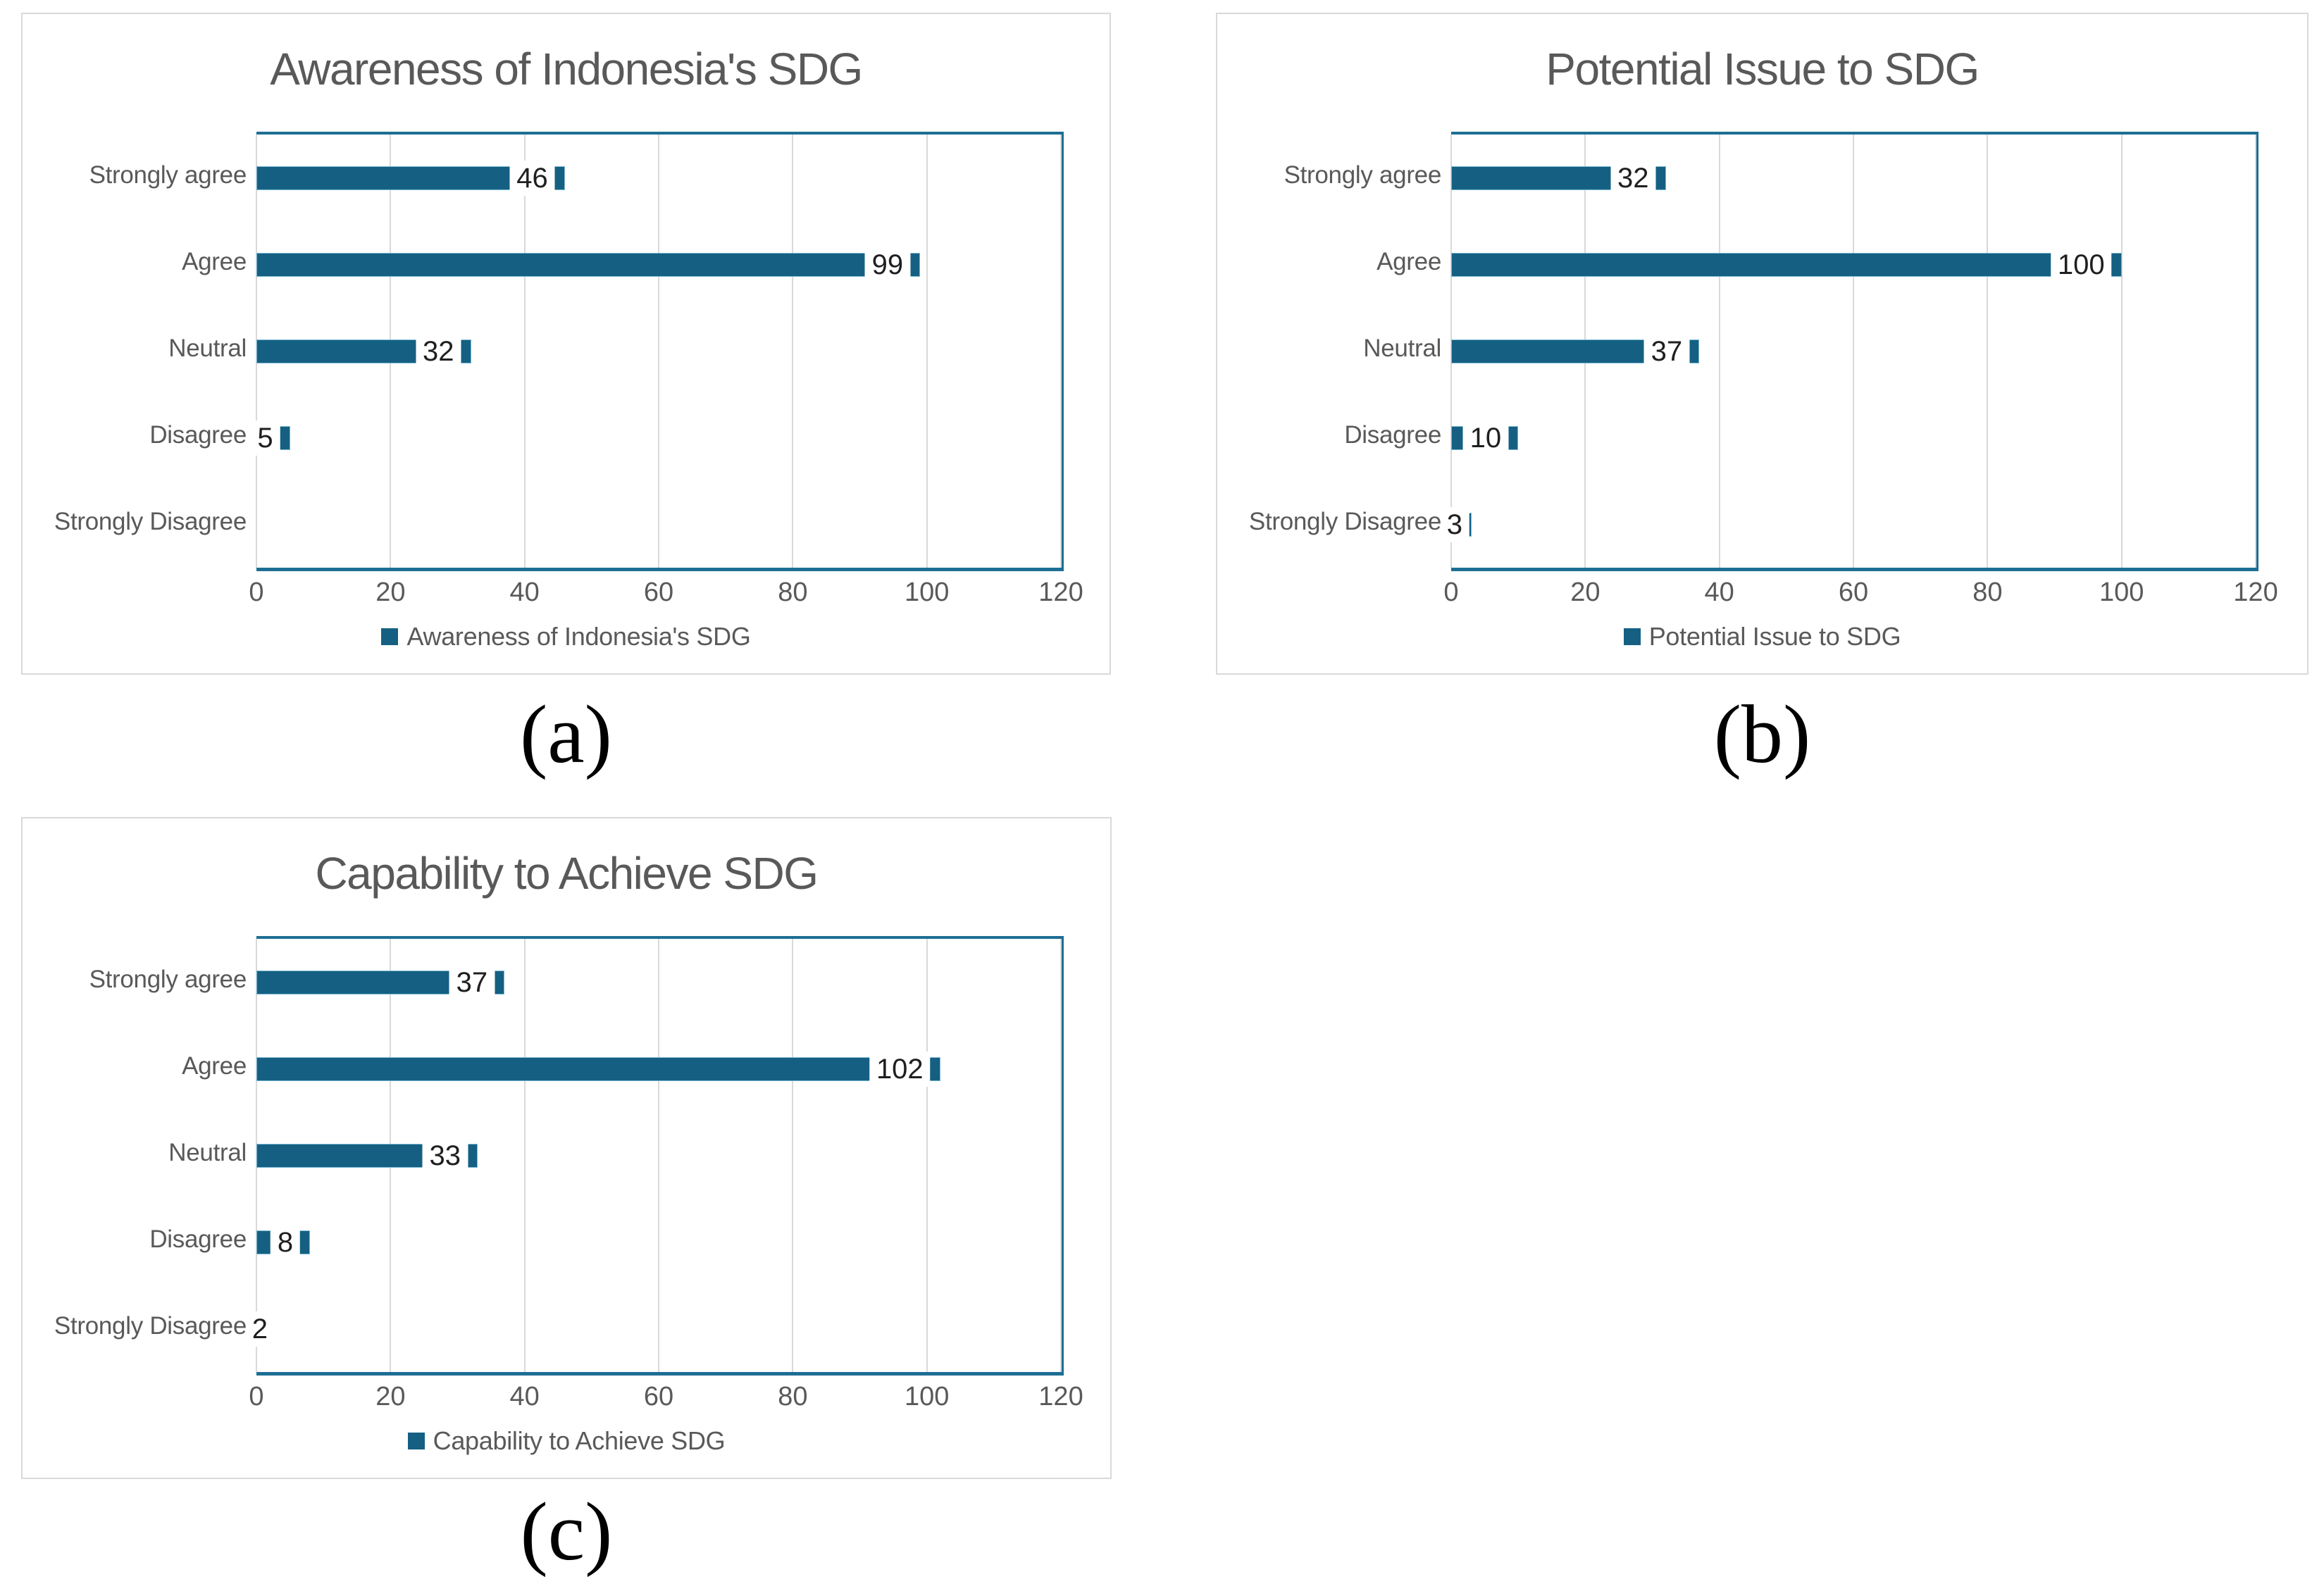 The image size is (2324, 1584). I want to click on caption-a: (a), so click(566, 734).